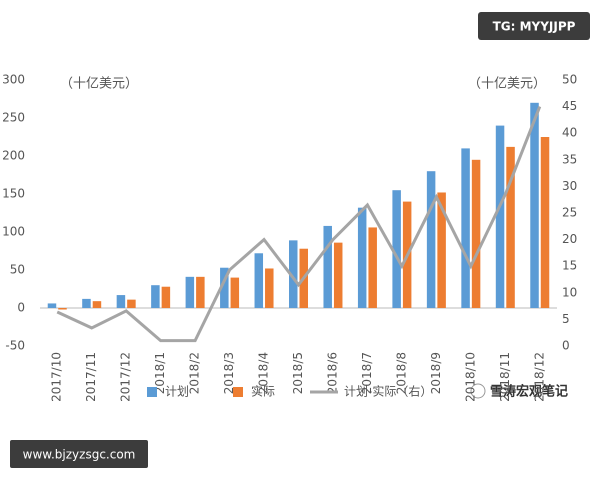  I want to click on x-tick-label: 2018/6, so click(332, 373).